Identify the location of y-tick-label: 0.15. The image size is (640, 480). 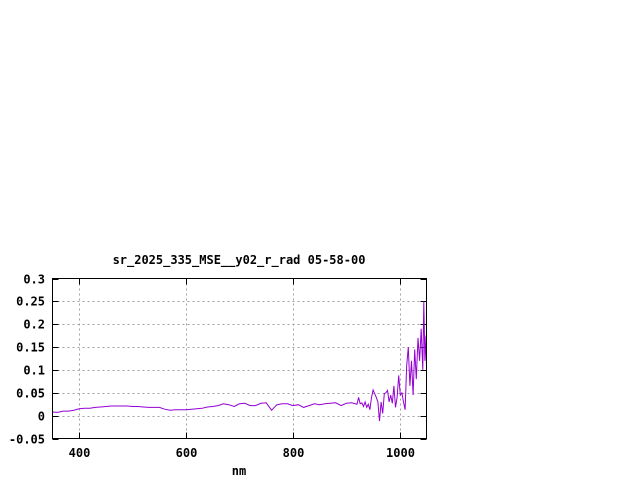
(30, 348).